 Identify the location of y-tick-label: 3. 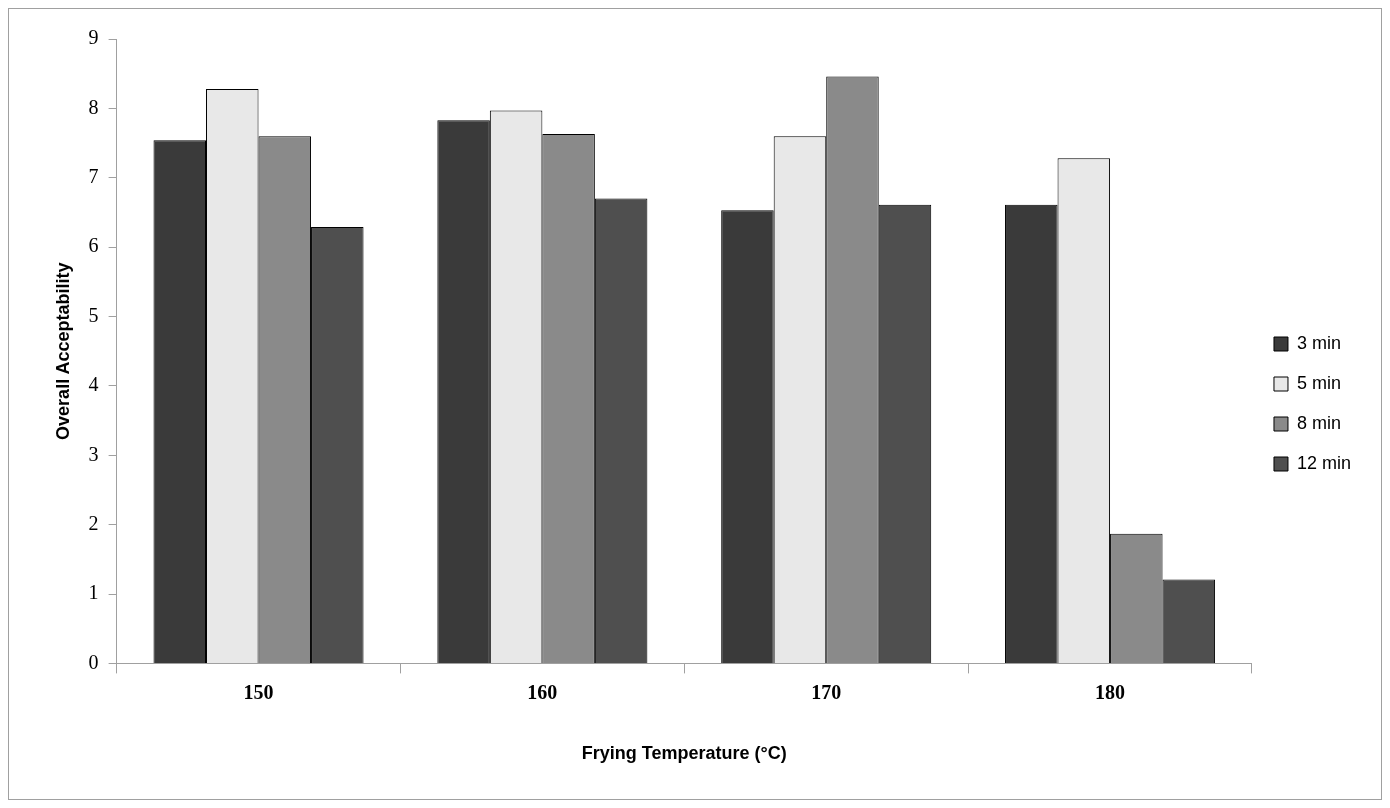
(93, 453).